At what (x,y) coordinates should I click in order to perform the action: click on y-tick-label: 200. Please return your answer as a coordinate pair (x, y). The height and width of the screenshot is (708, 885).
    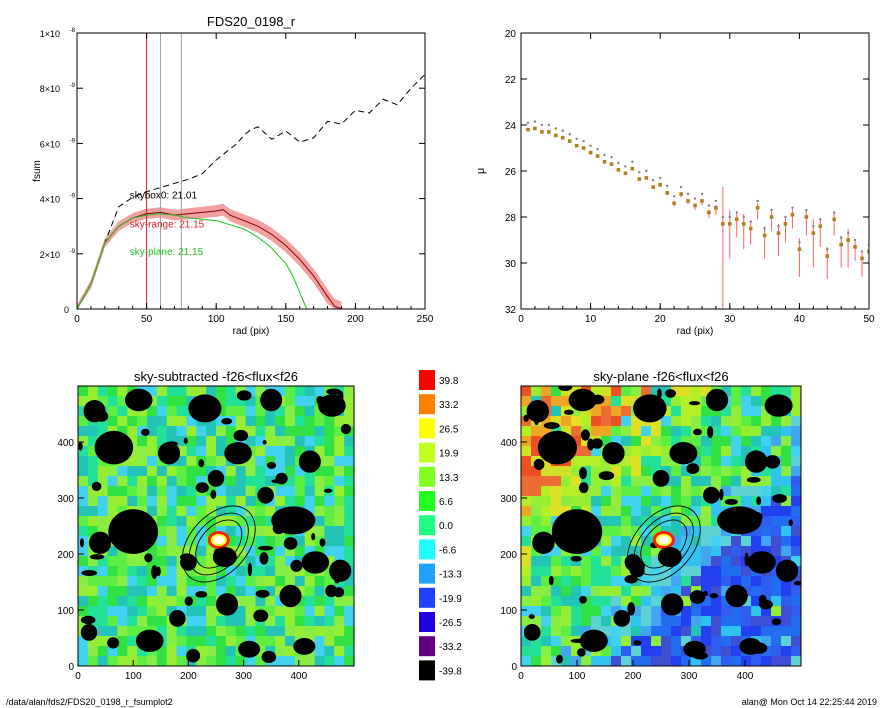
    Looking at the image, I should click on (508, 555).